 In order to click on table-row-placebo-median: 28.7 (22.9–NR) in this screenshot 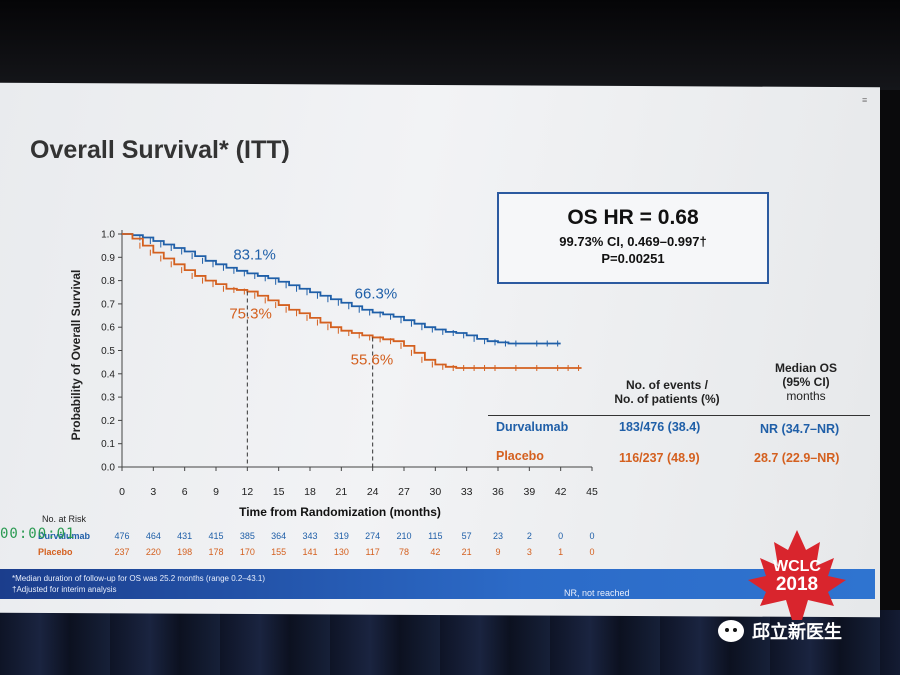, I will do `click(797, 458)`.